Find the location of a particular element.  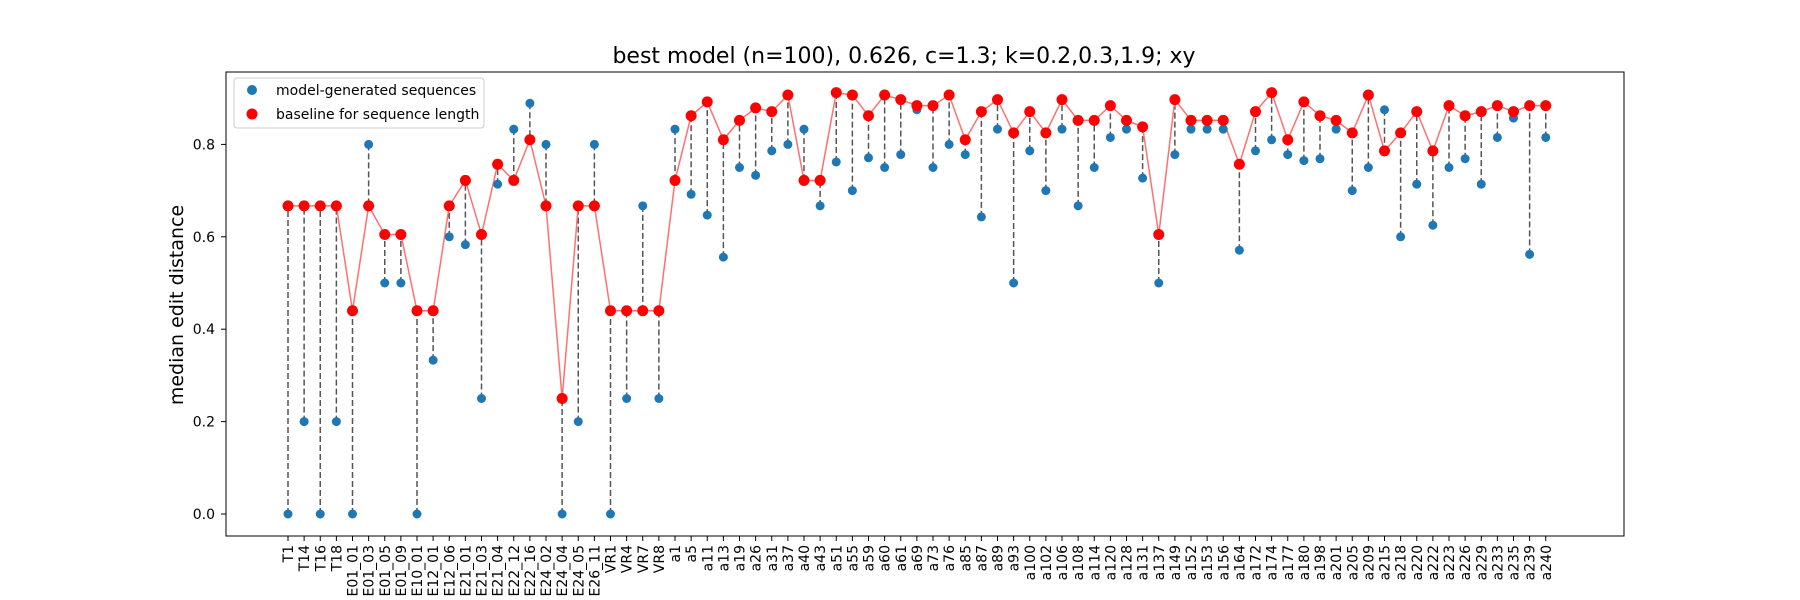

x-tick-label-E24_04: E24_04 is located at coordinates (563, 571).